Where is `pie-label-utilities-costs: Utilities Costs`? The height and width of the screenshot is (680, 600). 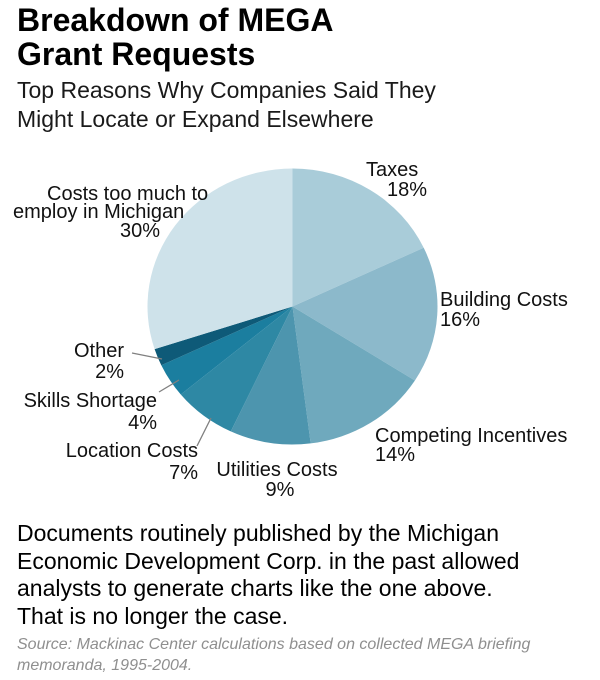
pie-label-utilities-costs: Utilities Costs is located at coordinates (277, 470).